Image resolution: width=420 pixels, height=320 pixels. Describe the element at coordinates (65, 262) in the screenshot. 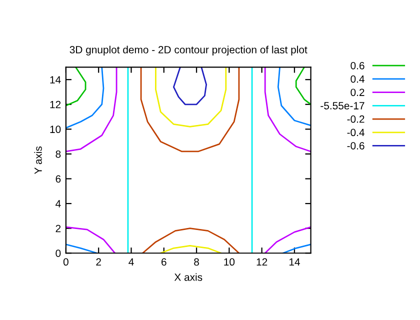

I see `x-tick-label: 0` at that location.